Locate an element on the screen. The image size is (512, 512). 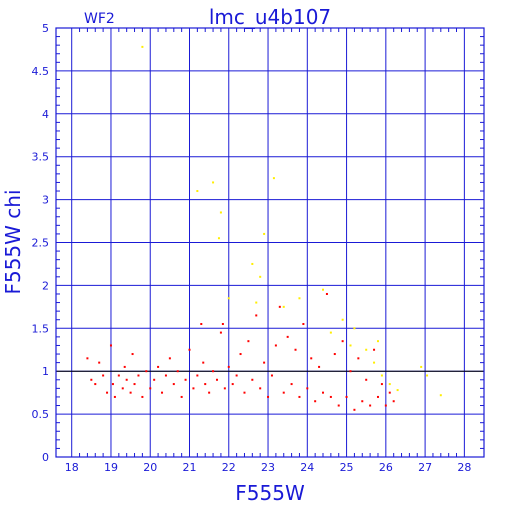
y-tick-labels: 0 0.5 1 1.5 2 2.5 3 3.5 4 4.5 5 is located at coordinates (41, 243).